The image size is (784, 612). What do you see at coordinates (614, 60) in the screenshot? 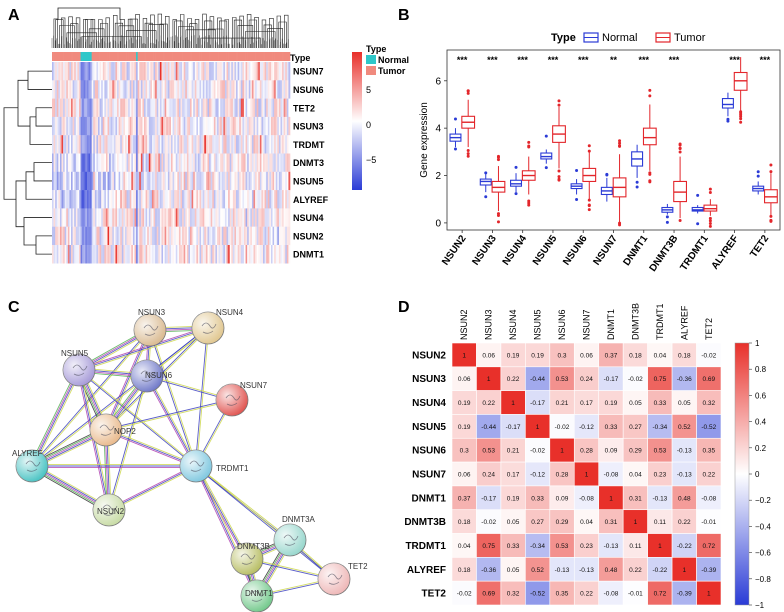
I see `significance-label: **` at bounding box center [614, 60].